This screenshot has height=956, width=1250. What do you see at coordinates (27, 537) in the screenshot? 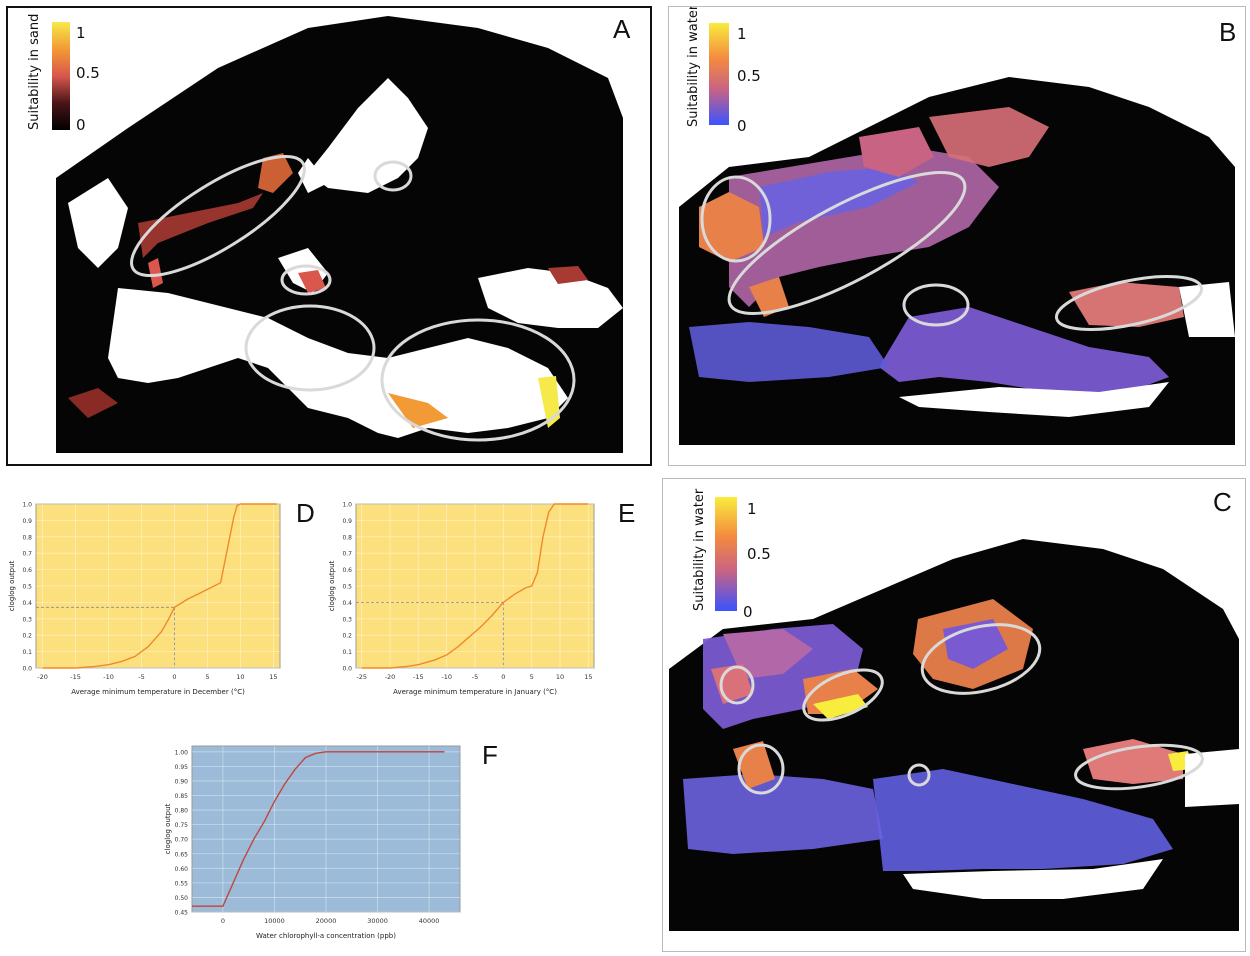
I see `chart-d-ytick-label: 0.8` at bounding box center [27, 537].